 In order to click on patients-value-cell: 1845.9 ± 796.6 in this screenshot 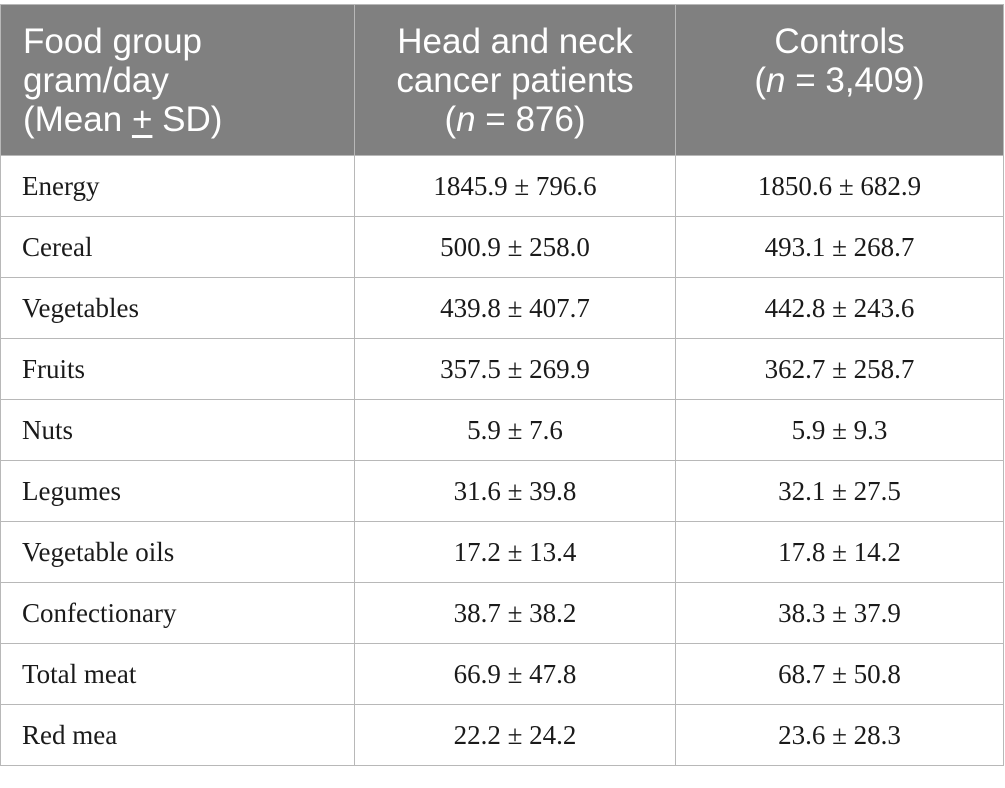, I will do `click(515, 186)`.